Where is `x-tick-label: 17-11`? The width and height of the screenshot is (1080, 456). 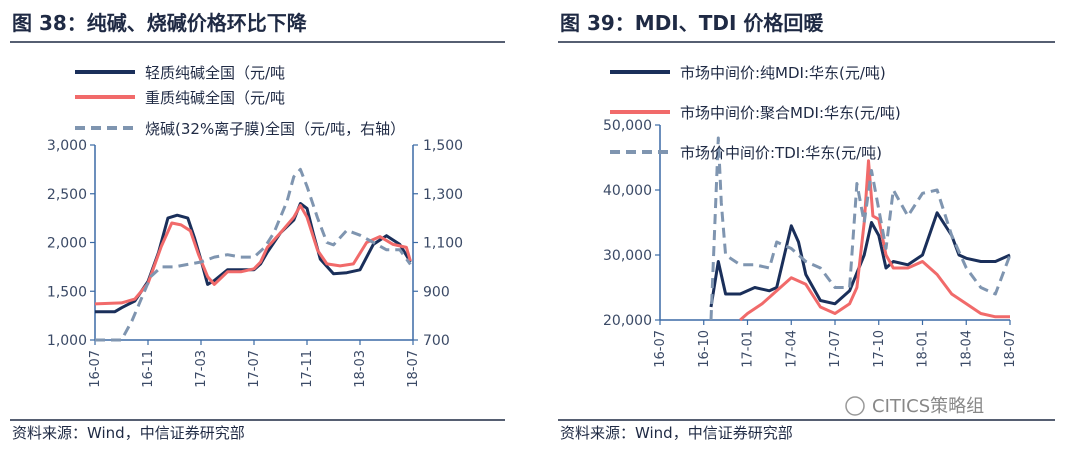
x-tick-label: 17-11 is located at coordinates (307, 369).